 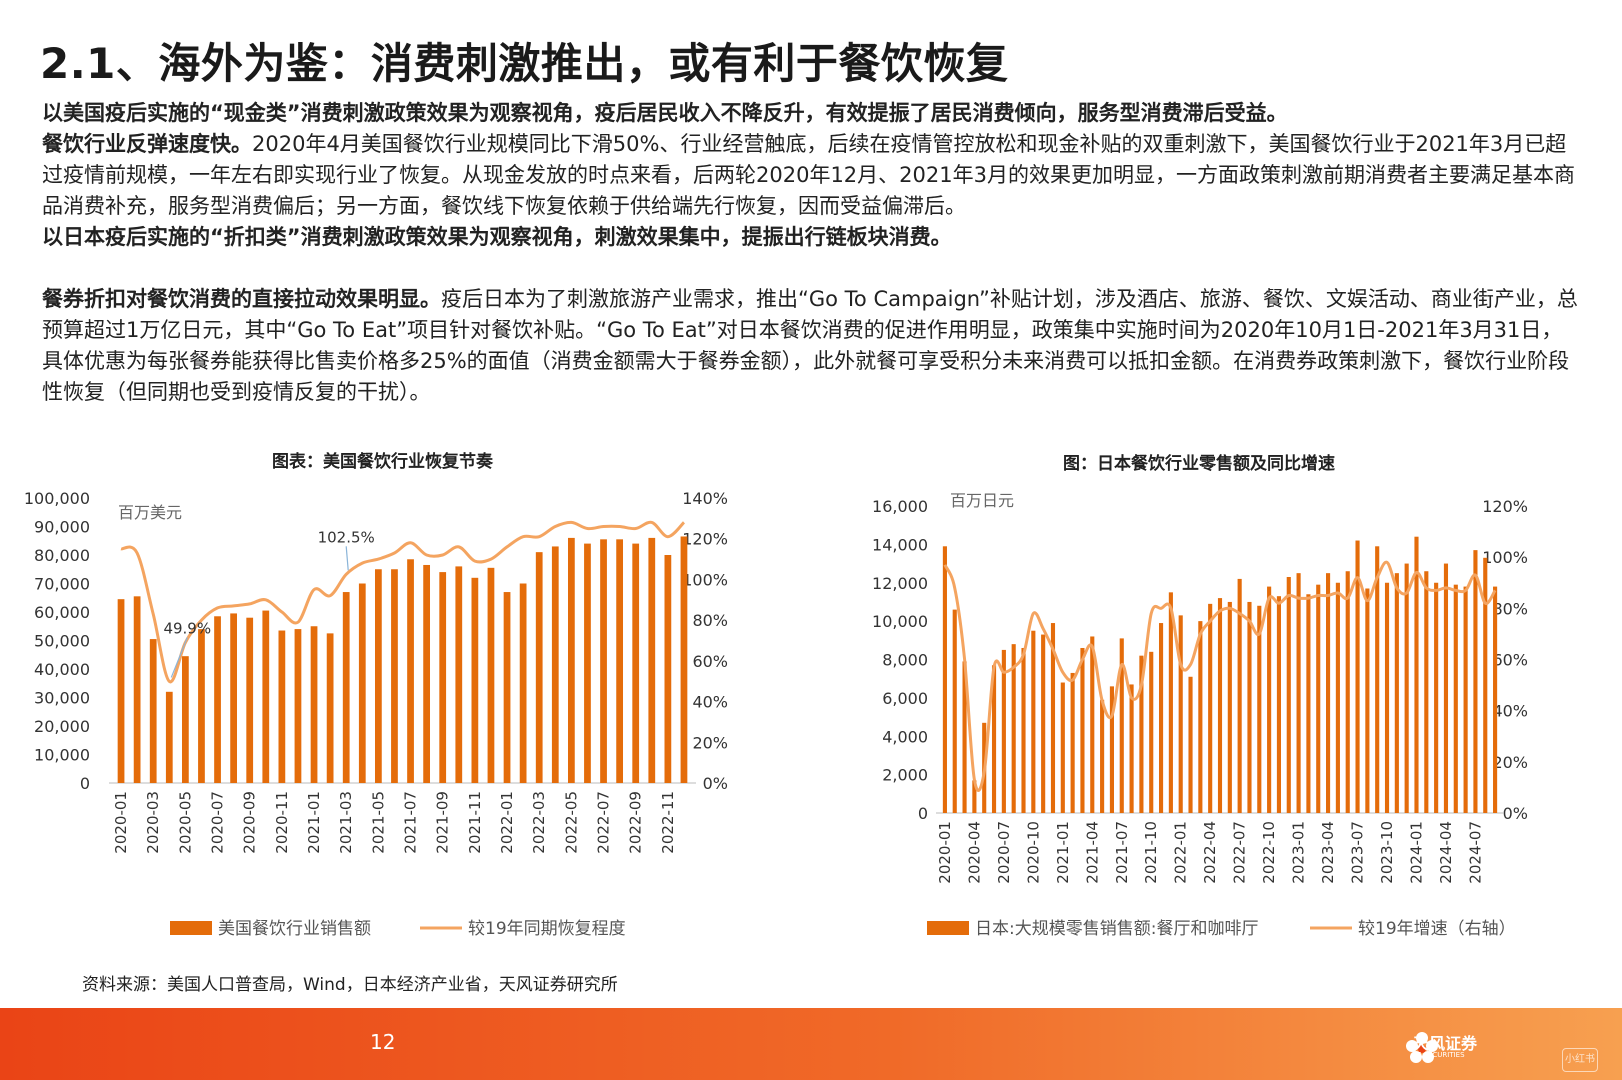 I want to click on us-x-tick: 2022-11, so click(x=668, y=822).